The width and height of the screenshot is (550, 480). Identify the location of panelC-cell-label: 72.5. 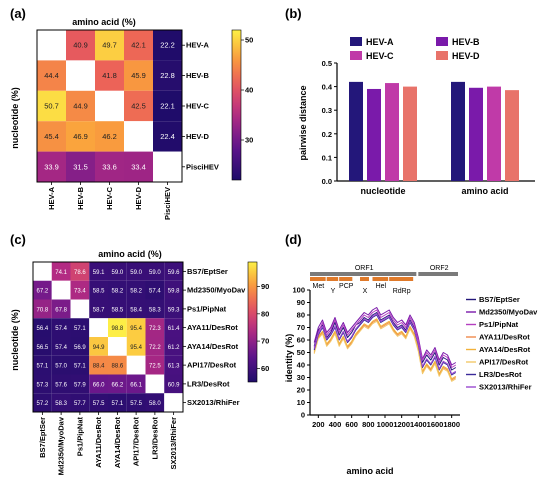
(155, 367).